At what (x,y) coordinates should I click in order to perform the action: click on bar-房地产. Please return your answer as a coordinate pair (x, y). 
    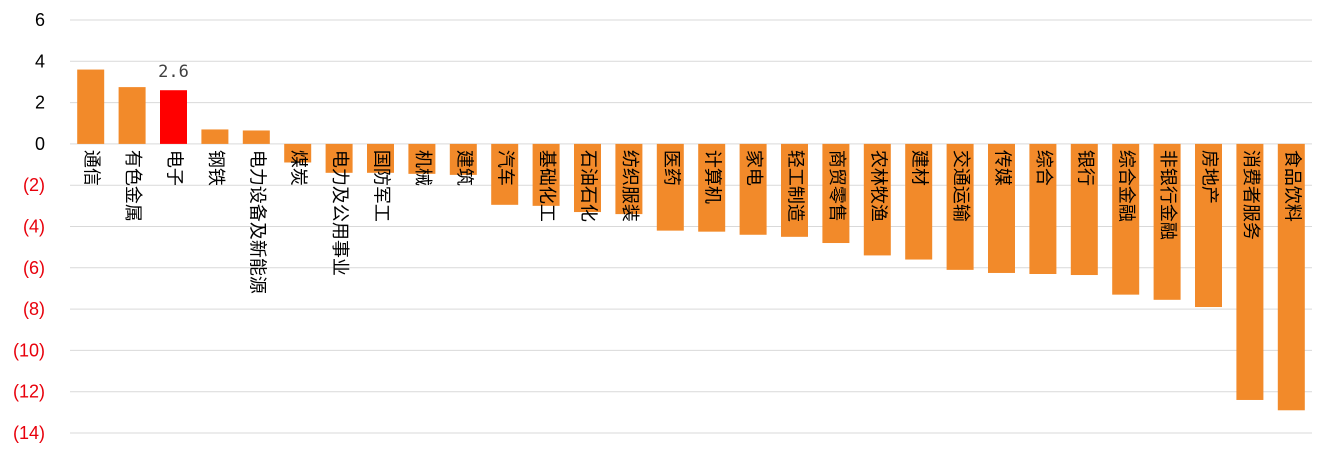
    Looking at the image, I should click on (1208, 225).